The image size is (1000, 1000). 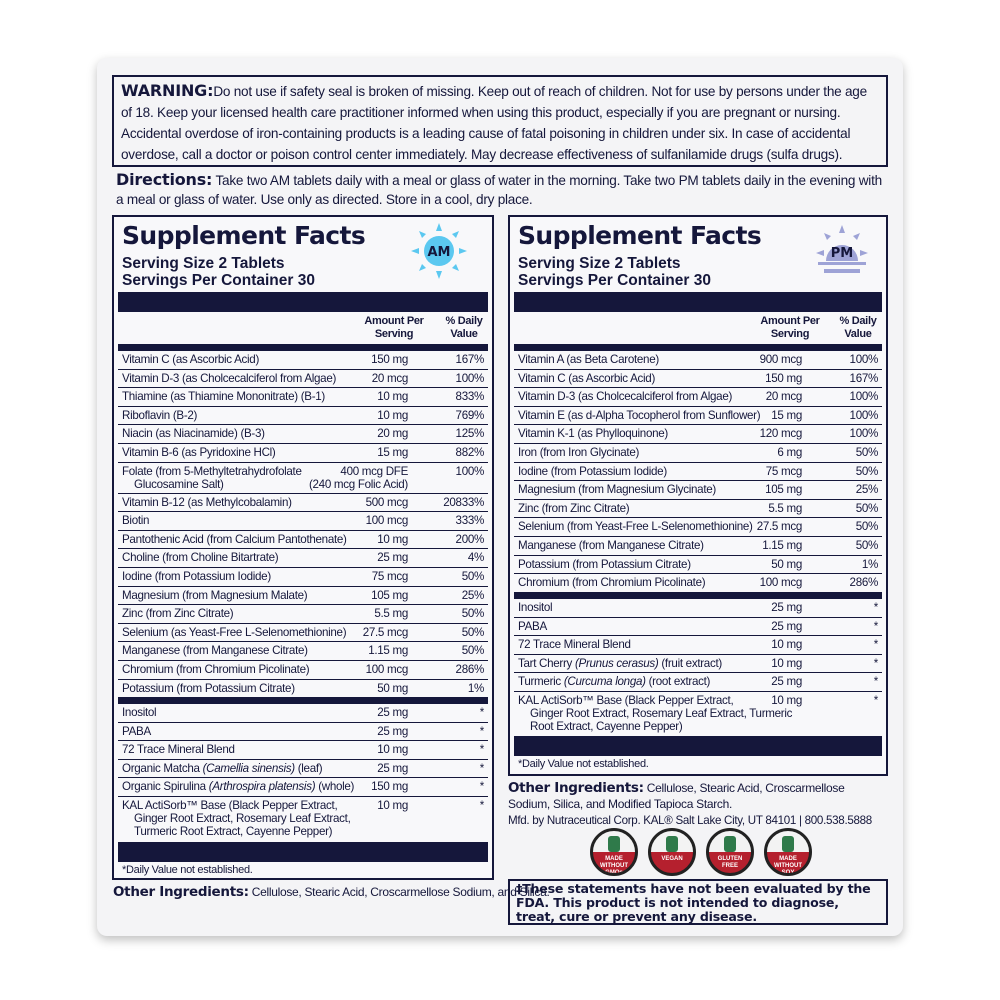 I want to click on amount-text: 10 mg, so click(x=392, y=397).